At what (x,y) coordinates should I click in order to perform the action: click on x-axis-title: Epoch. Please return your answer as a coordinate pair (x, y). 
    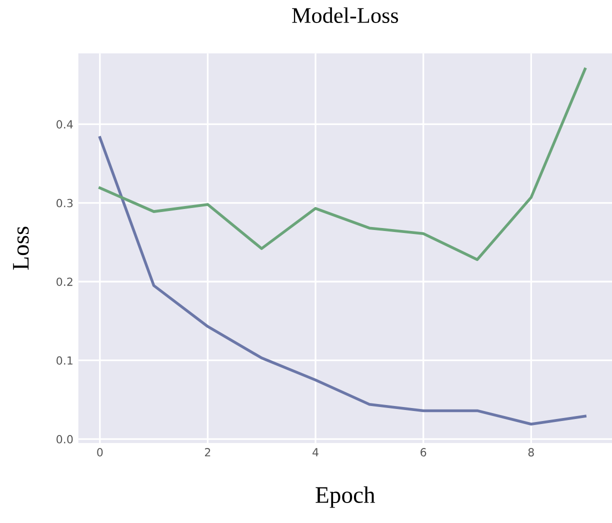
    Looking at the image, I should click on (346, 497).